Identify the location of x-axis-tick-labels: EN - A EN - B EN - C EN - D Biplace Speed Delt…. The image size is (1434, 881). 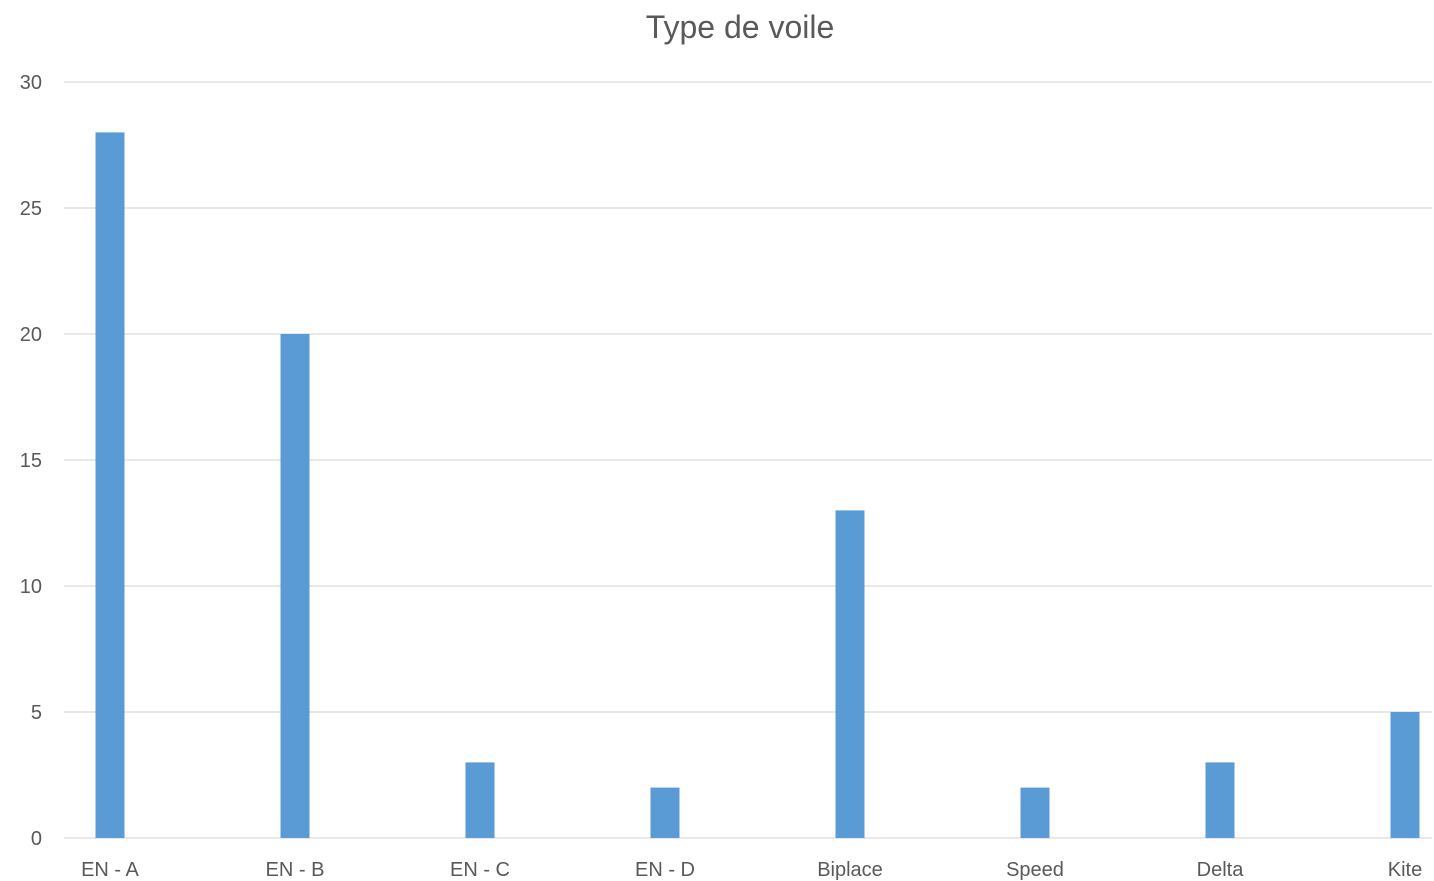
(751, 870).